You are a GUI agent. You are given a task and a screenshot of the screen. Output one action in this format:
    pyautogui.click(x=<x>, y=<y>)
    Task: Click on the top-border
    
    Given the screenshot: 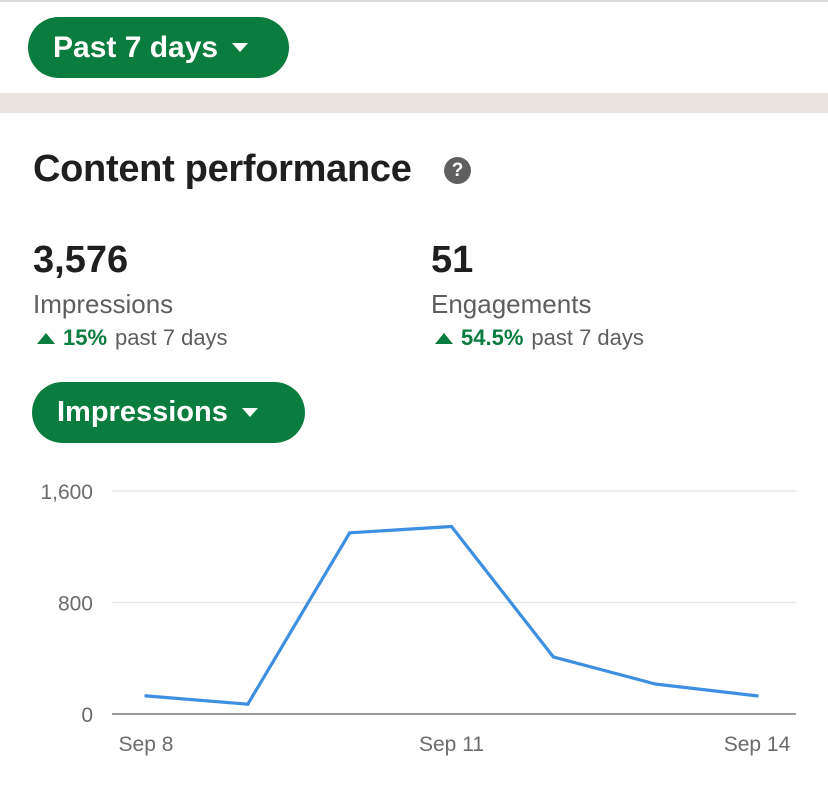 What is the action you would take?
    pyautogui.click(x=414, y=1)
    